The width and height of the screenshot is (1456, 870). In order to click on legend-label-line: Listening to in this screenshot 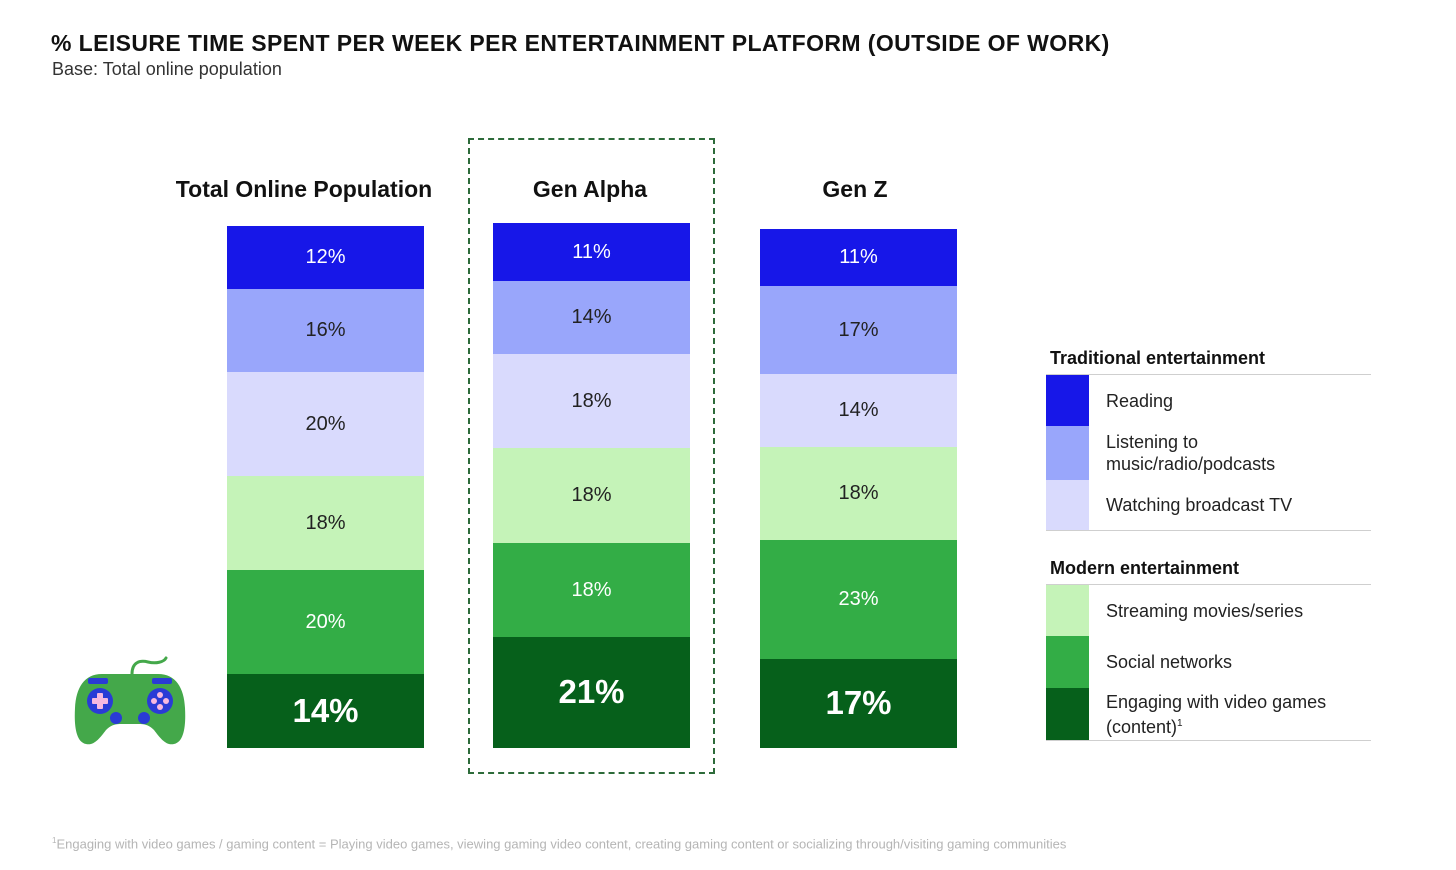, I will do `click(1152, 442)`.